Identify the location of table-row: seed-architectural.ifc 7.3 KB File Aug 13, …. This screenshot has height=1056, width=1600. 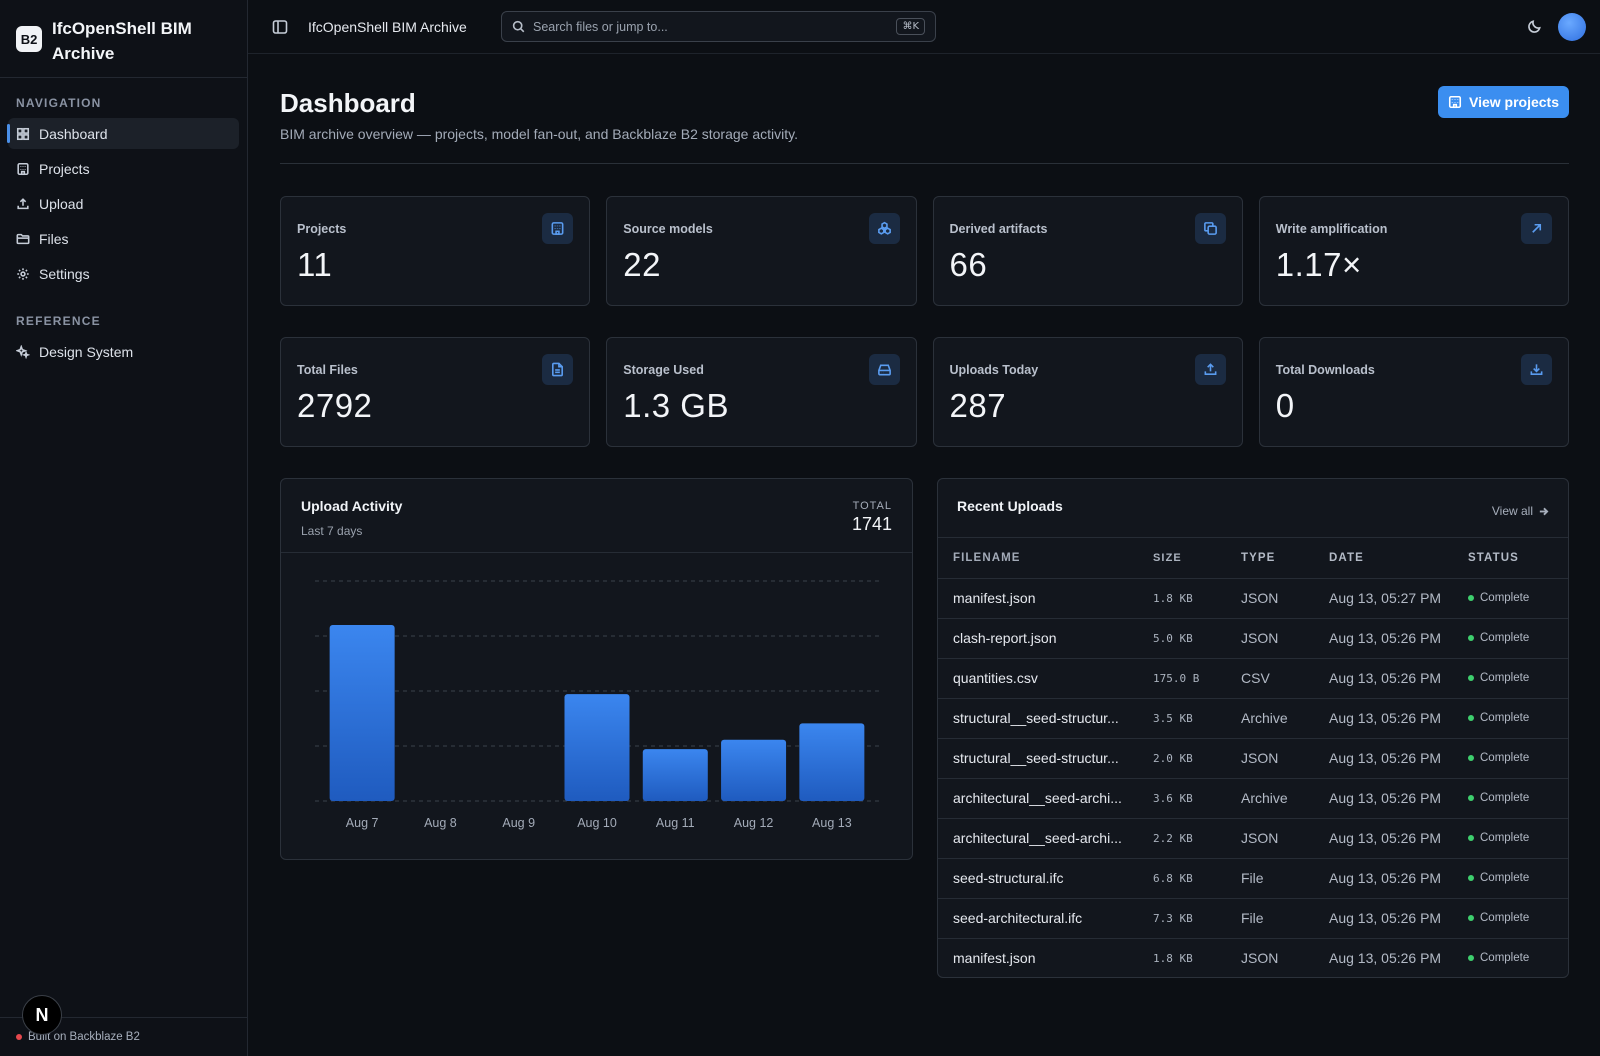
(1253, 918).